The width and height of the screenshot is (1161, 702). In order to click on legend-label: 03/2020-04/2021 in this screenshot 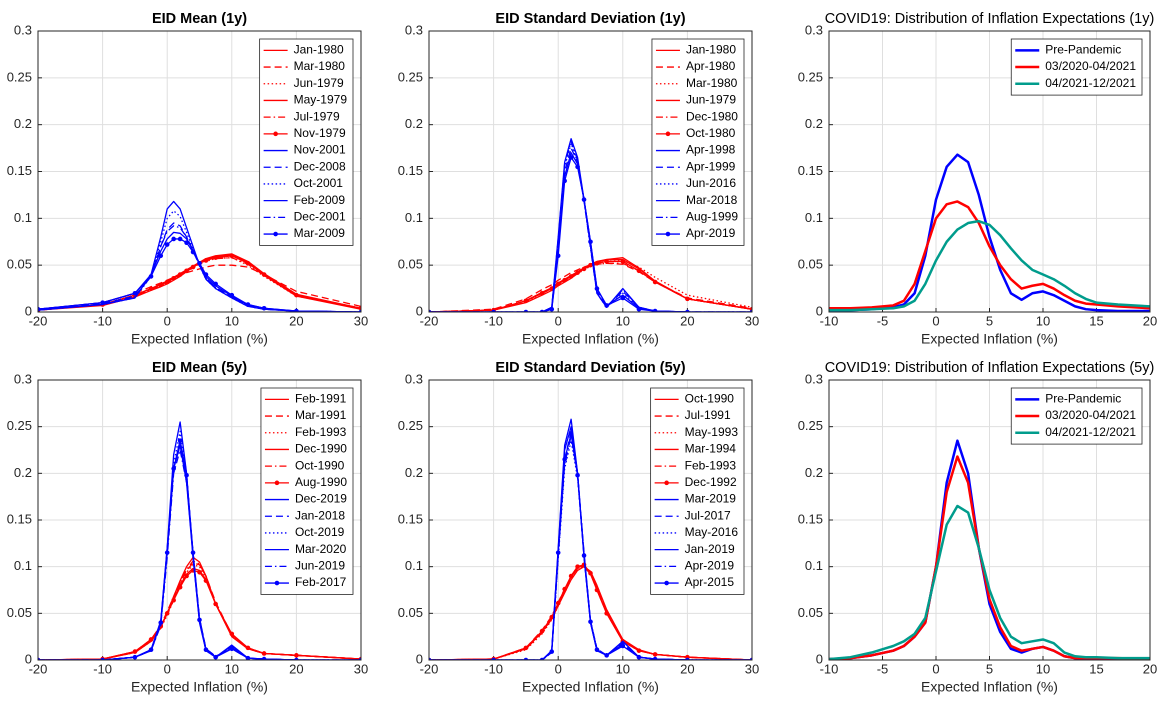, I will do `click(1090, 415)`.